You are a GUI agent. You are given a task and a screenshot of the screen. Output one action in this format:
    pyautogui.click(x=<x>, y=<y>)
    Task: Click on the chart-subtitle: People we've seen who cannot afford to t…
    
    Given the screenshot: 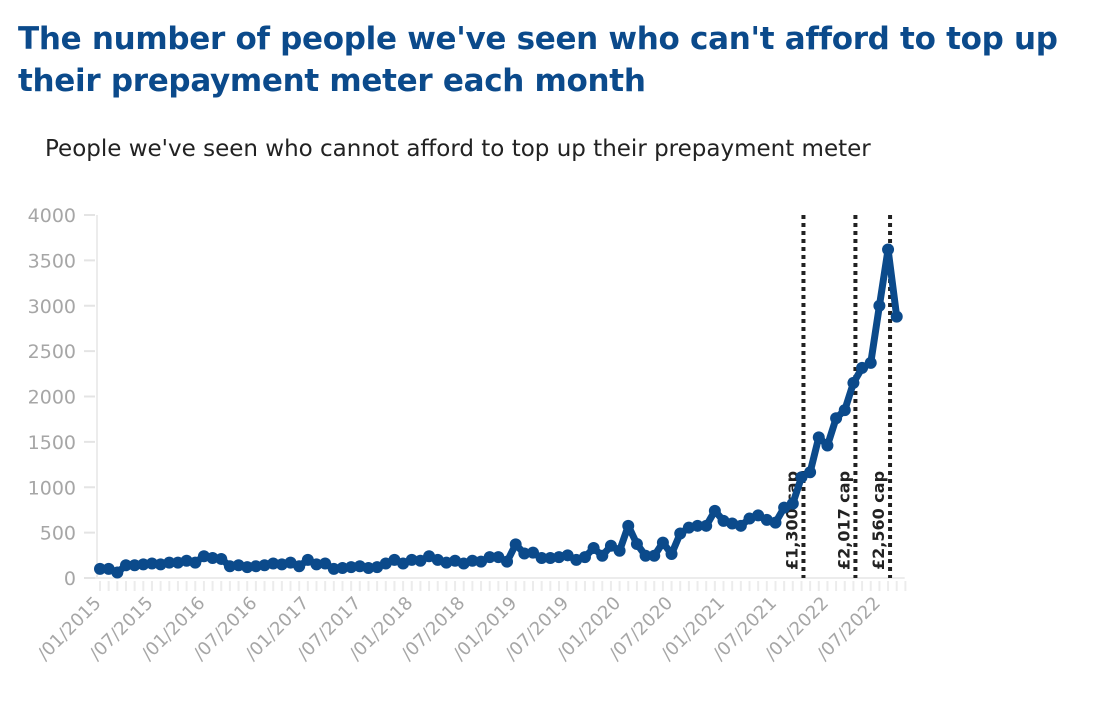 What is the action you would take?
    pyautogui.click(x=458, y=149)
    